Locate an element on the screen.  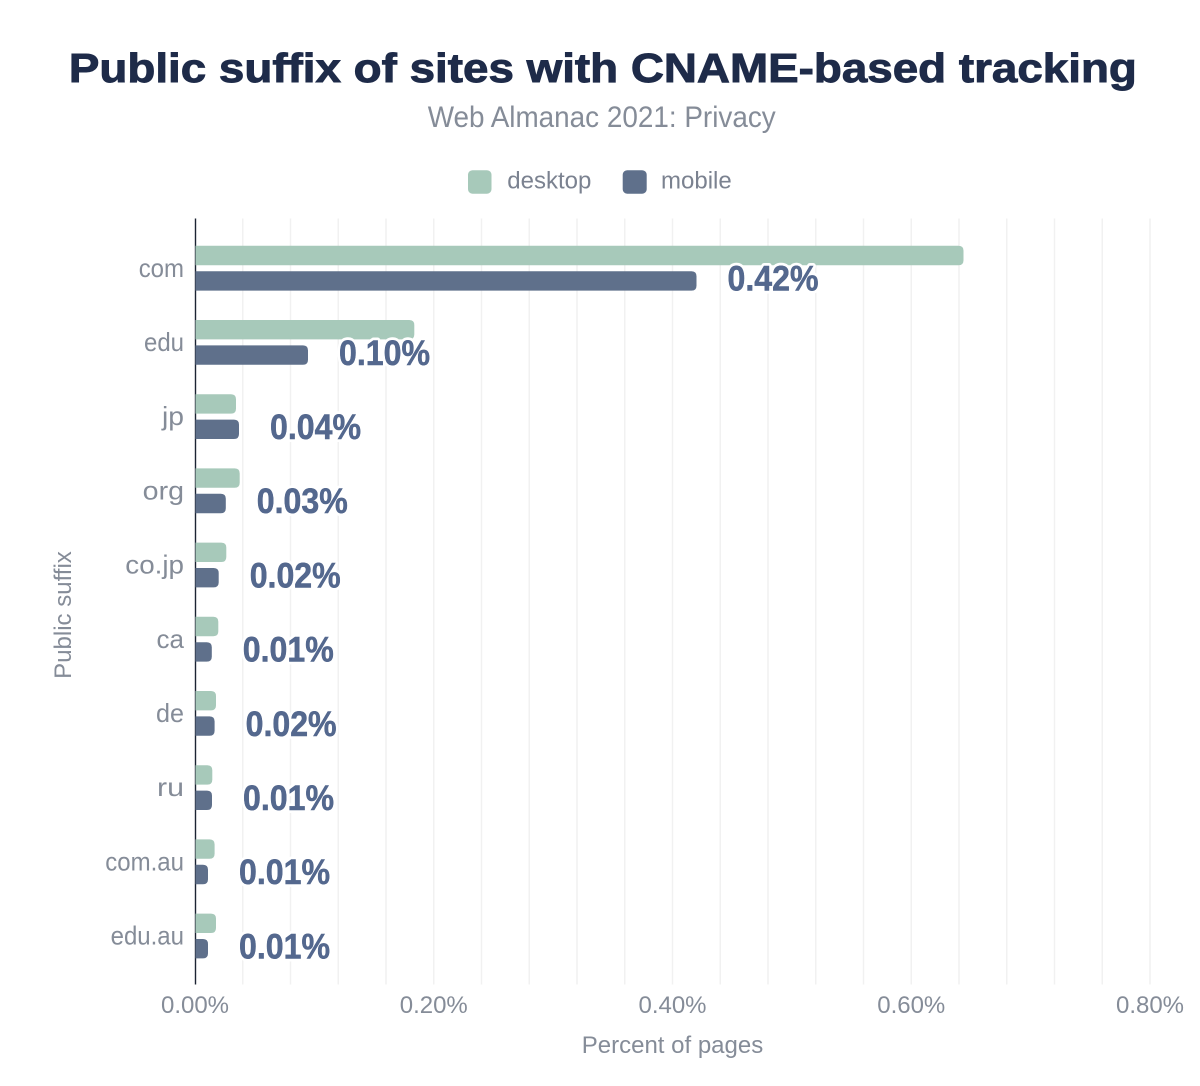
svg-text: com is located at coordinates (161, 268).